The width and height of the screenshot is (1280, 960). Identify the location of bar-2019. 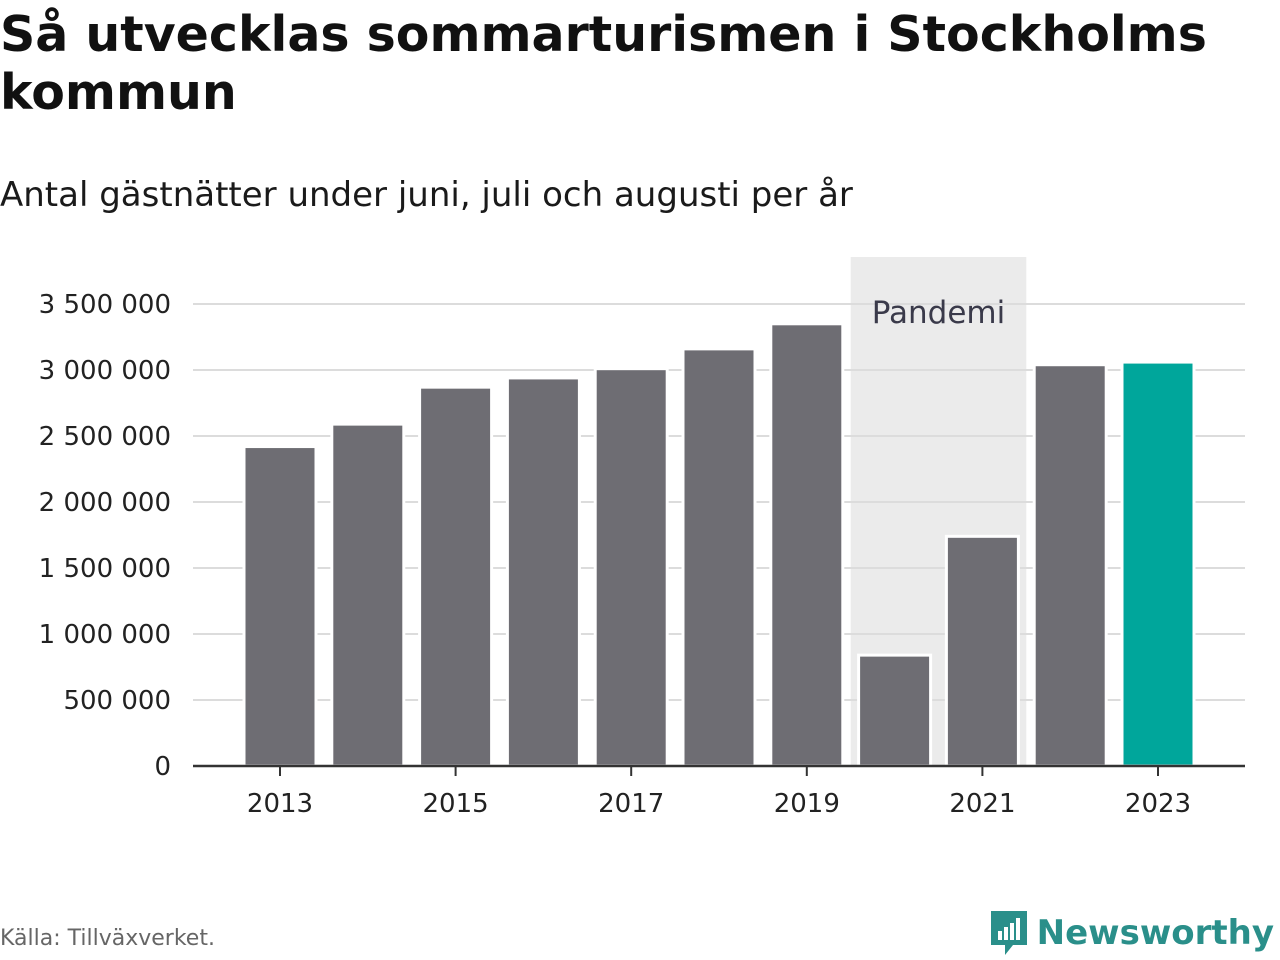
(807, 545).